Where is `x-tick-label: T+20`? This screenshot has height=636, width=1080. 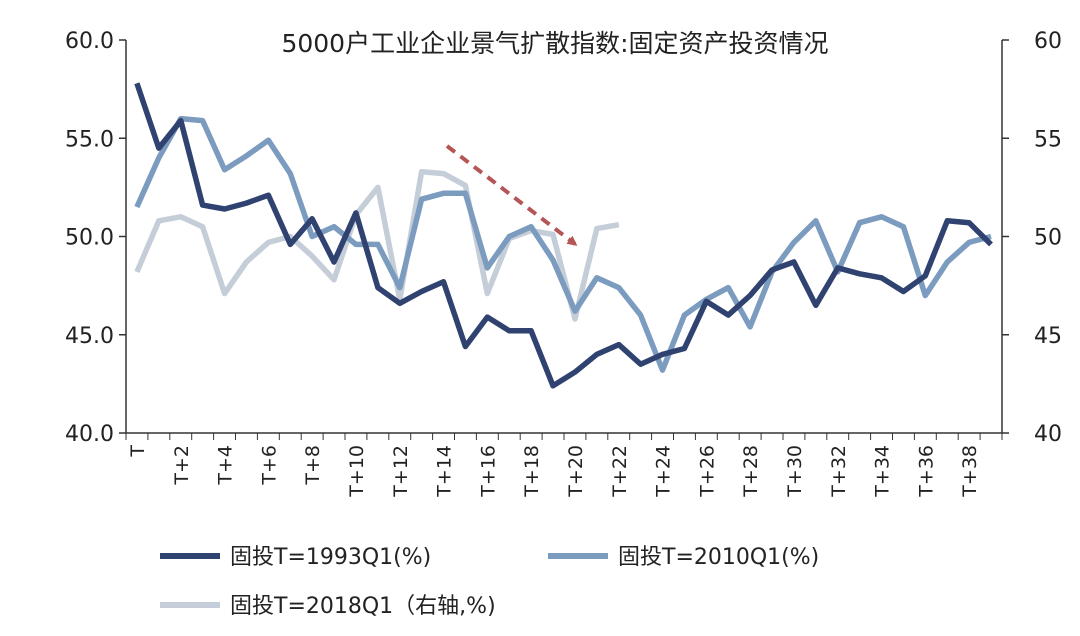
x-tick-label: T+20 is located at coordinates (576, 471).